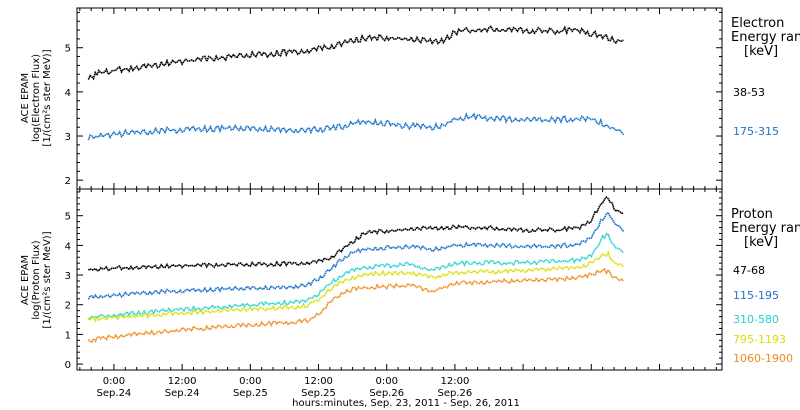  I want to click on legend-label-47-68: 47-68, so click(749, 270).